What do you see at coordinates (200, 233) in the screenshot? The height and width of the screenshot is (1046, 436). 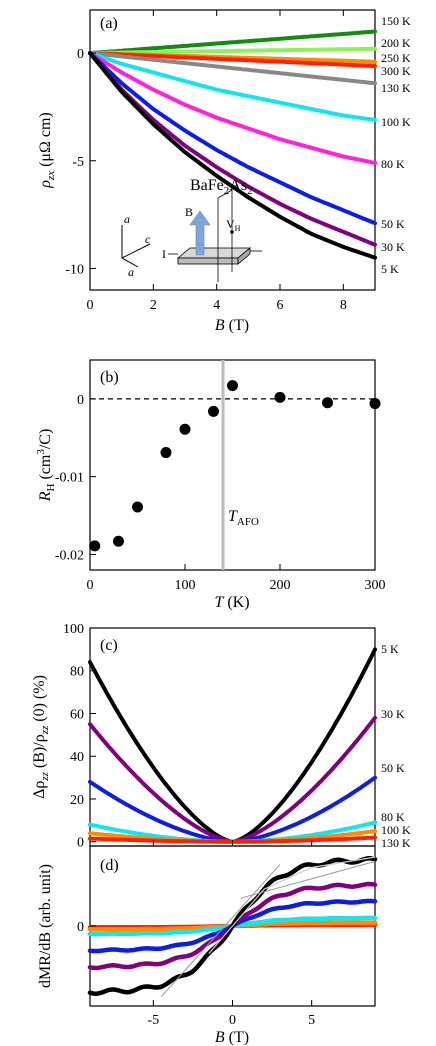 I see `inset-field-arrow` at bounding box center [200, 233].